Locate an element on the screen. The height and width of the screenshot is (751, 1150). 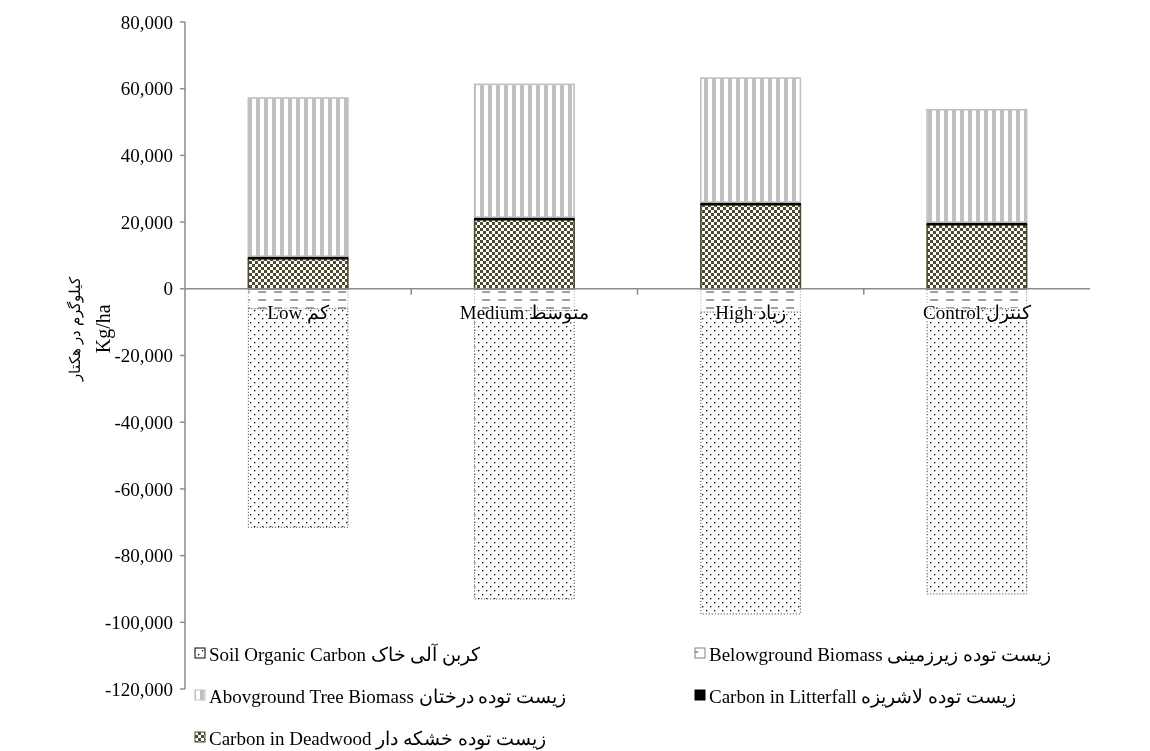
x-tick-label: High زیاد is located at coordinates (750, 312).